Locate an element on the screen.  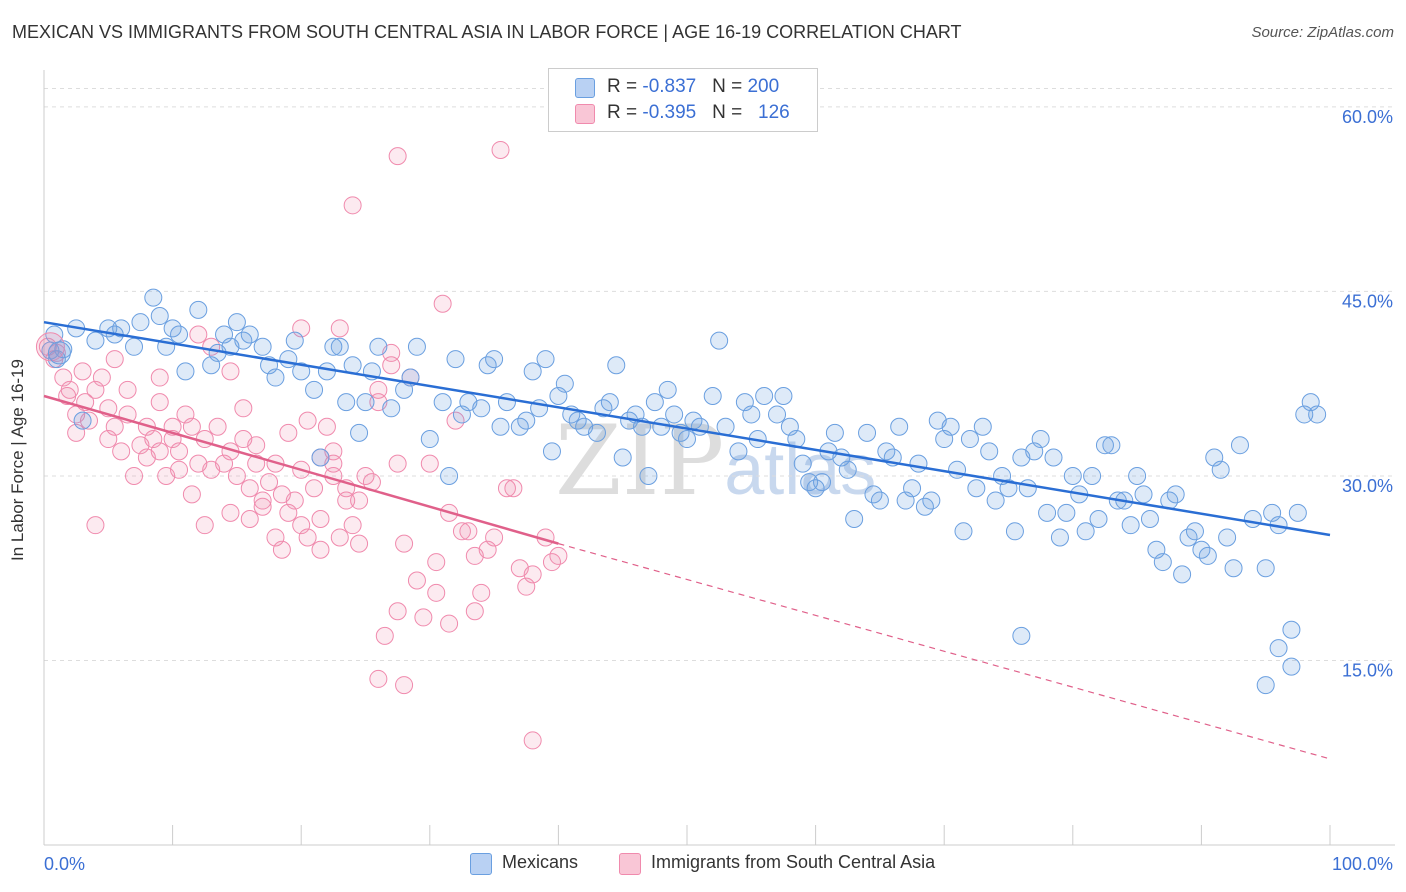
mexicans-point-large is located at coordinates (59, 353).